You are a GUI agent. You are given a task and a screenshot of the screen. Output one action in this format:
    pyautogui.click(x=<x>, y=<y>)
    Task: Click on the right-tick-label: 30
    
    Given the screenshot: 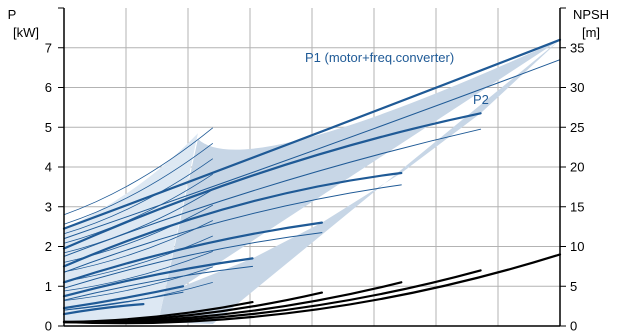 What is the action you would take?
    pyautogui.click(x=577, y=87)
    